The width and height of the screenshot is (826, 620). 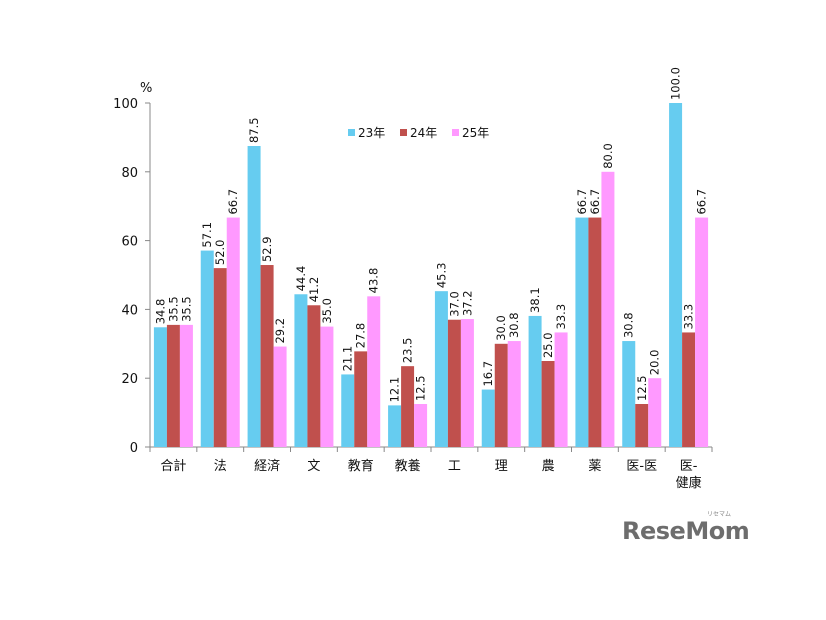 I want to click on legend-label: 24年, so click(x=423, y=133).